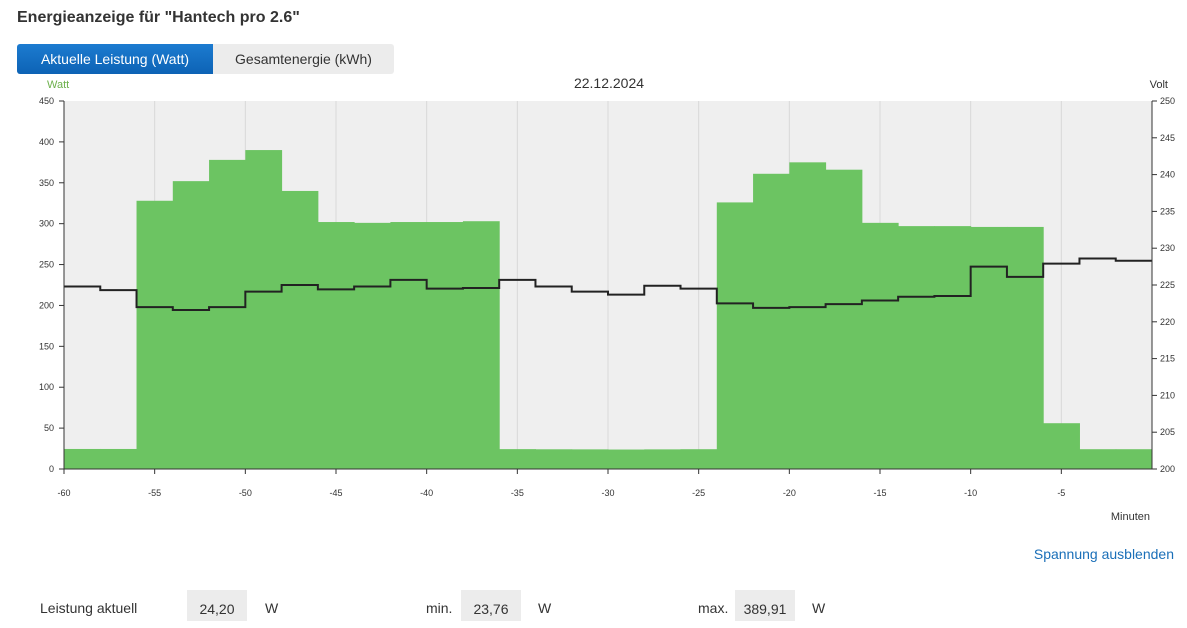 This screenshot has width=1187, height=628. I want to click on y-right-tick-label: 220, so click(1167, 322).